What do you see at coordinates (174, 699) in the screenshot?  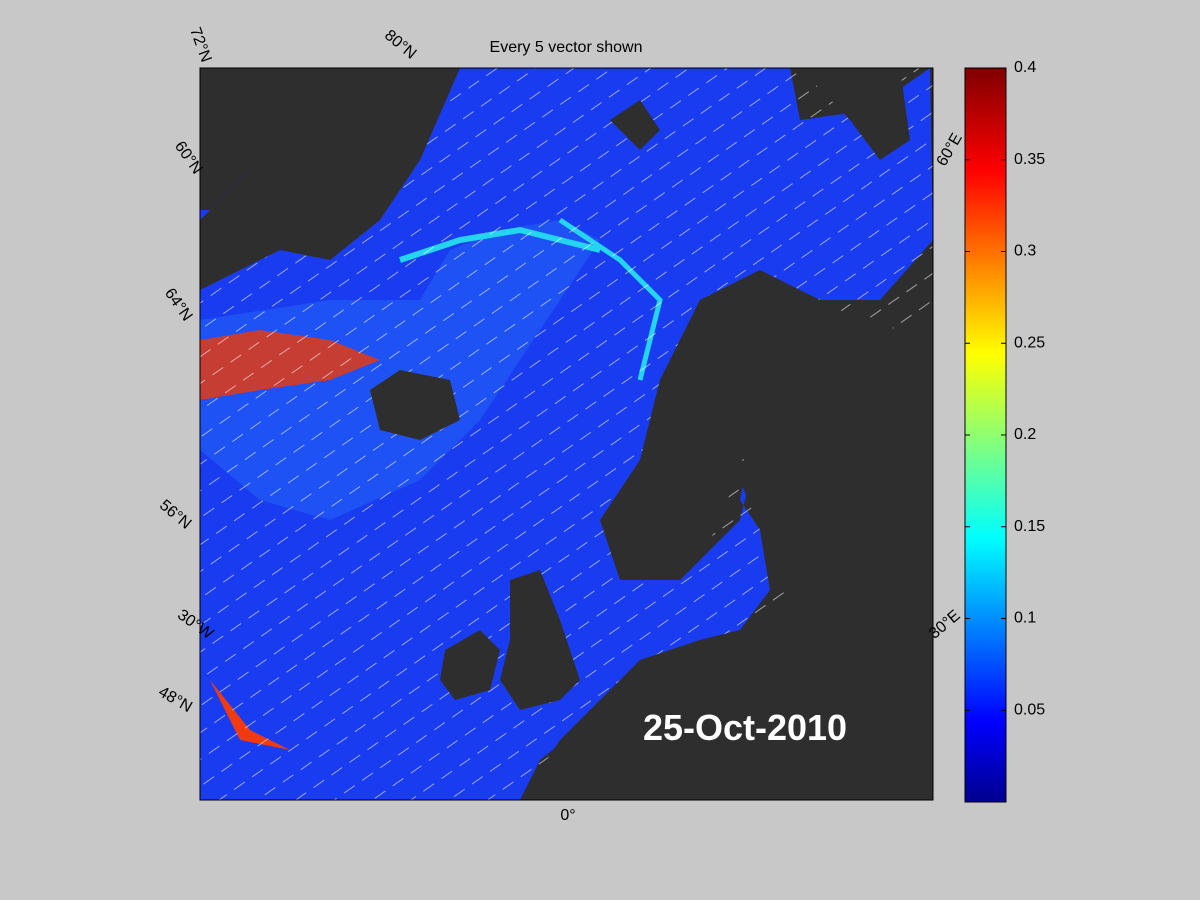 I see `graticule-label: 48°N` at bounding box center [174, 699].